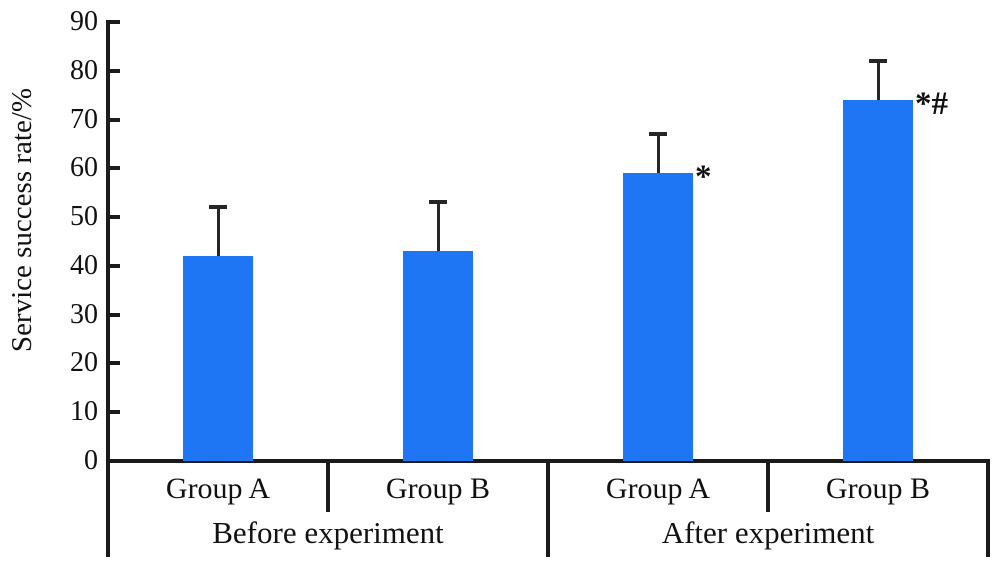  Describe the element at coordinates (22, 220) in the screenshot. I see `y-axis-title: Service success rate/%` at that location.